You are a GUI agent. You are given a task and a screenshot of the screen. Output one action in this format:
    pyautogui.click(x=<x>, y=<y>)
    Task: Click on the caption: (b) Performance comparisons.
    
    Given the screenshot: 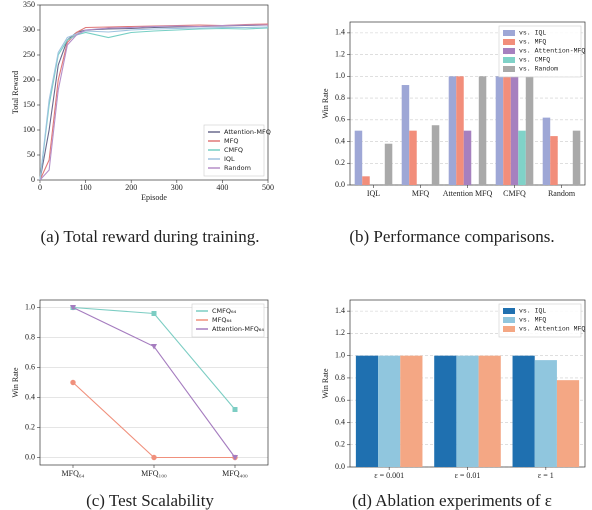 What is the action you would take?
    pyautogui.click(x=451, y=236)
    